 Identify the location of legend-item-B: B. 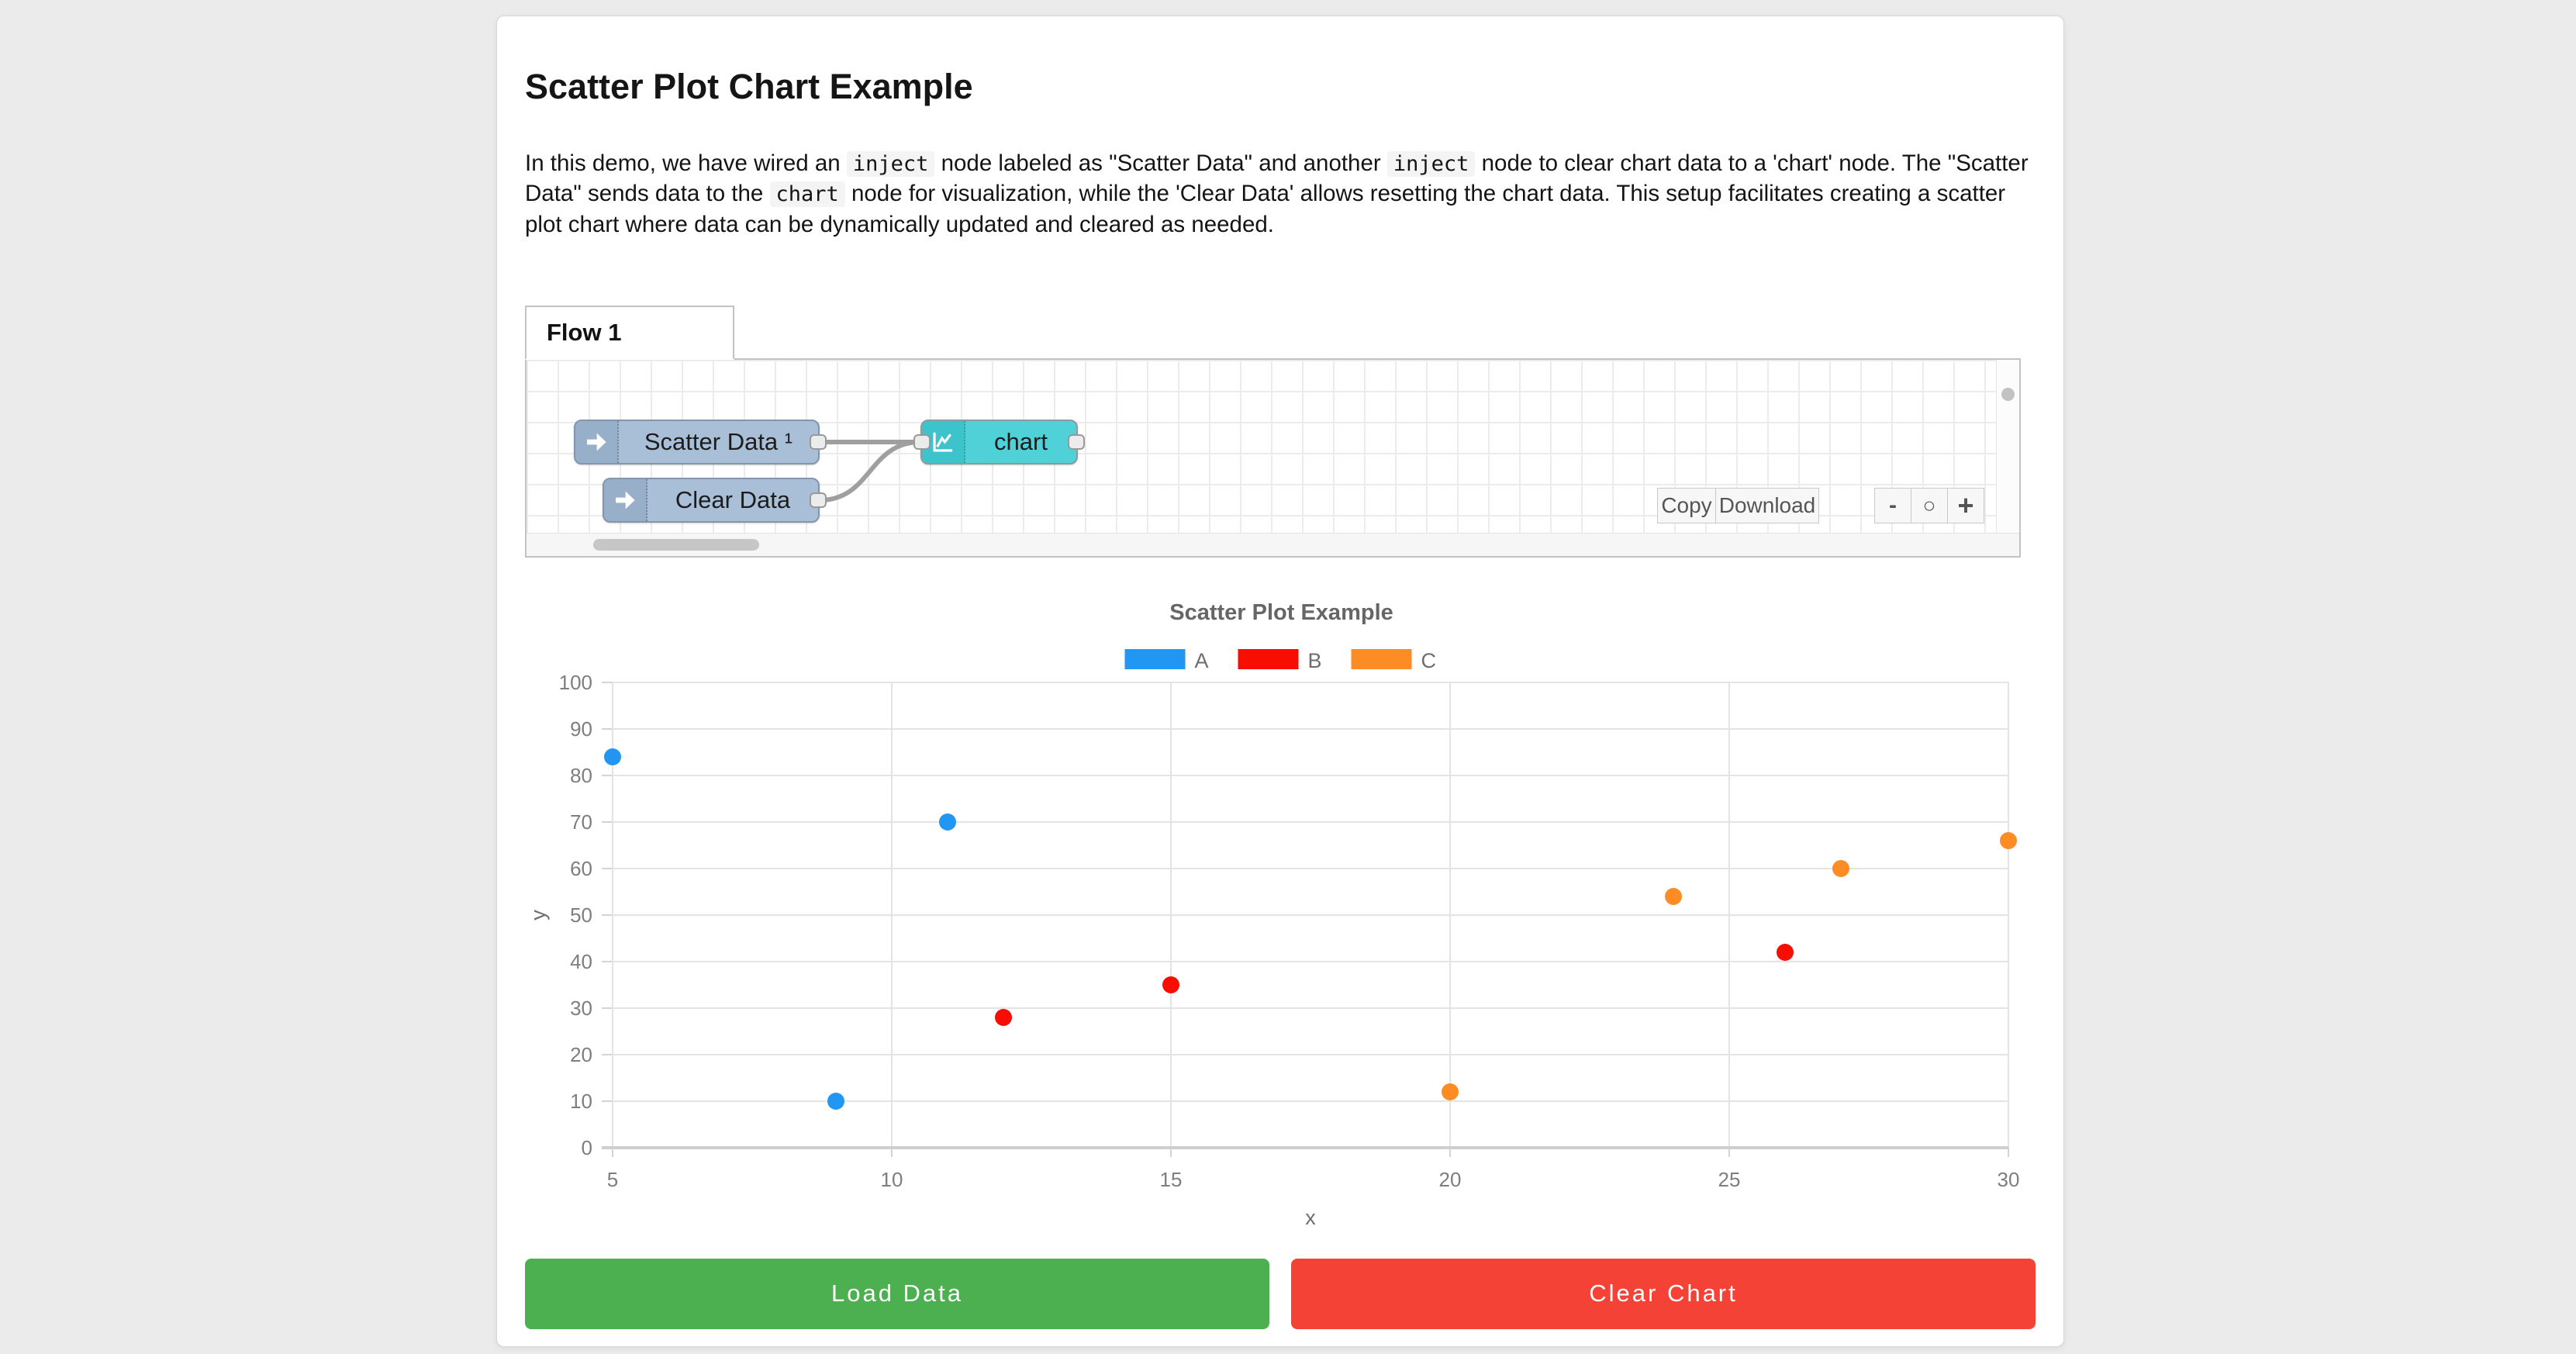
(1280, 660).